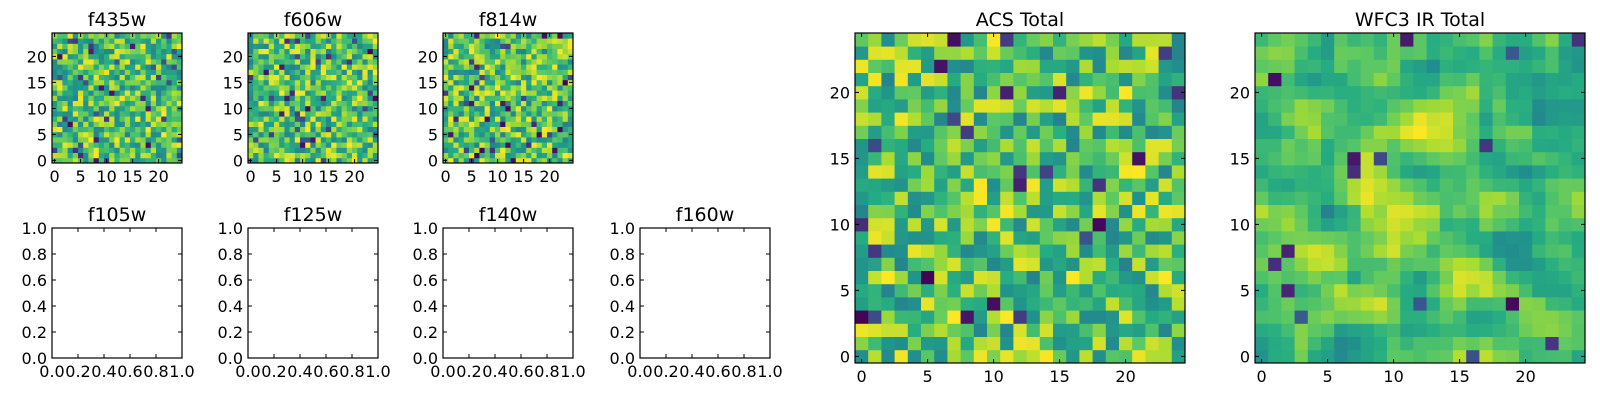  What do you see at coordinates (313, 215) in the screenshot?
I see `panel-title: f125w` at bounding box center [313, 215].